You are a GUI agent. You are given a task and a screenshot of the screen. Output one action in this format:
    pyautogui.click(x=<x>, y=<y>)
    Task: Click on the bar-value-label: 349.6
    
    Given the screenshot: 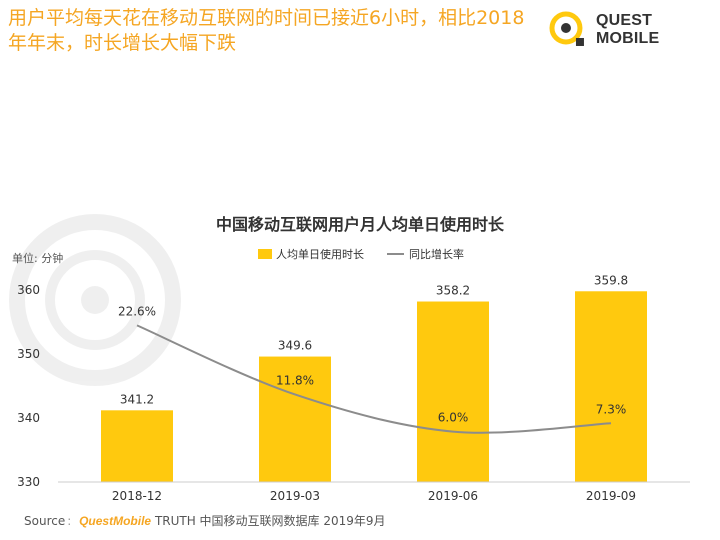 What is the action you would take?
    pyautogui.click(x=295, y=346)
    